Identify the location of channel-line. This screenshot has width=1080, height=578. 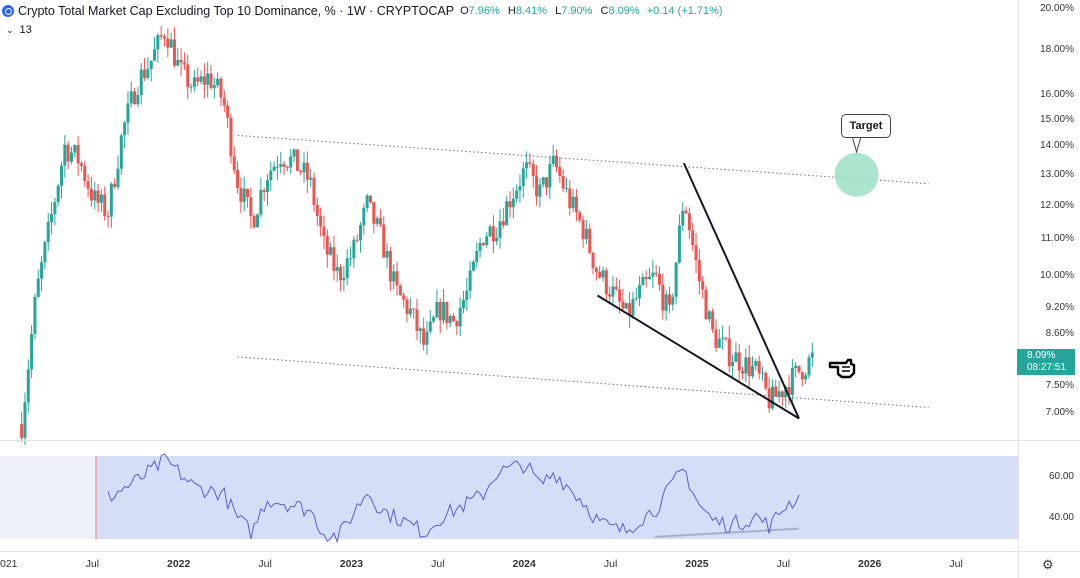
(583, 382).